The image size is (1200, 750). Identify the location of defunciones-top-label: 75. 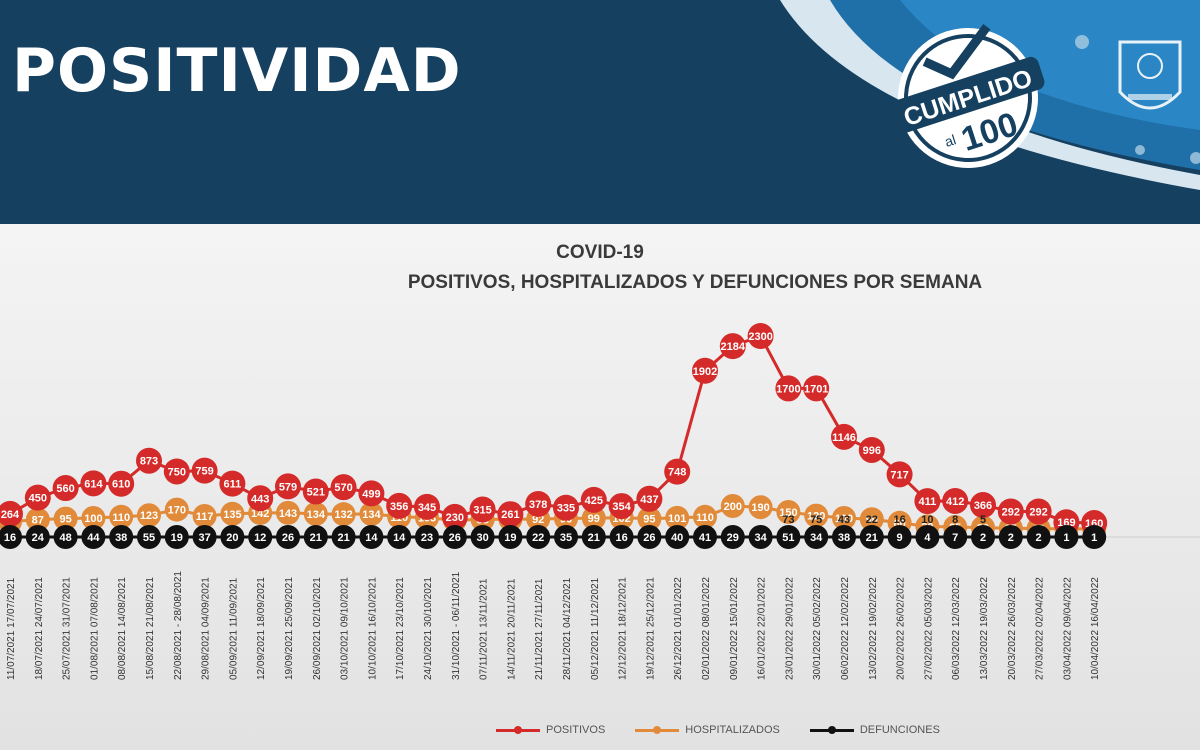
(816, 520).